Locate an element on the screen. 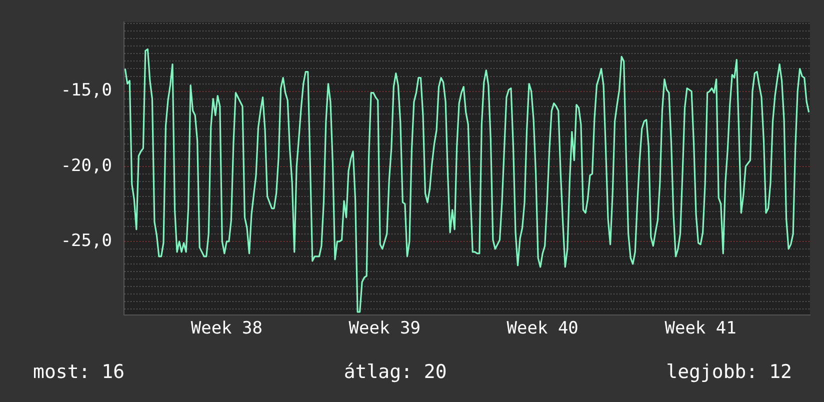  y-tick-label: -15,0 is located at coordinates (86, 90).